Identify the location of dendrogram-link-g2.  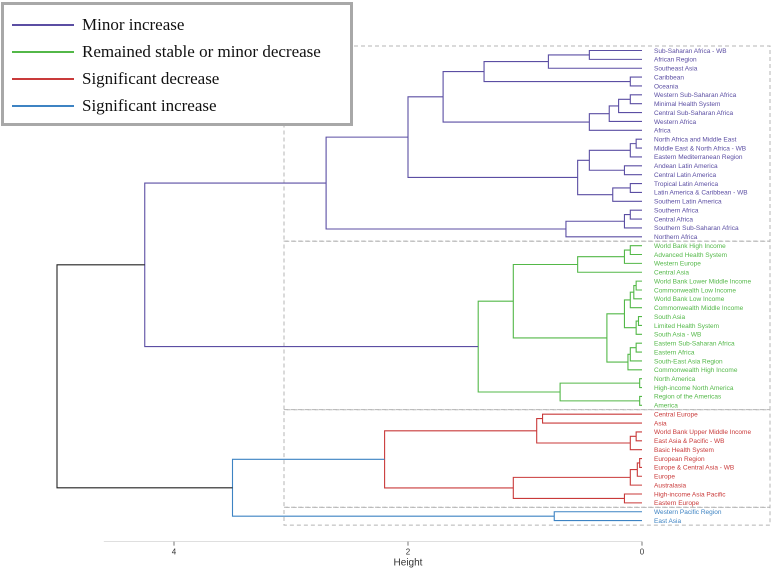
(632, 256).